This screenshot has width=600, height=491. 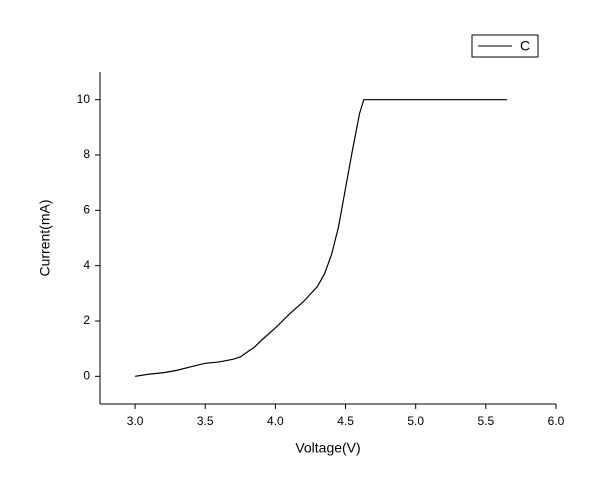 I want to click on x-tick-label: 4.5, so click(x=345, y=421).